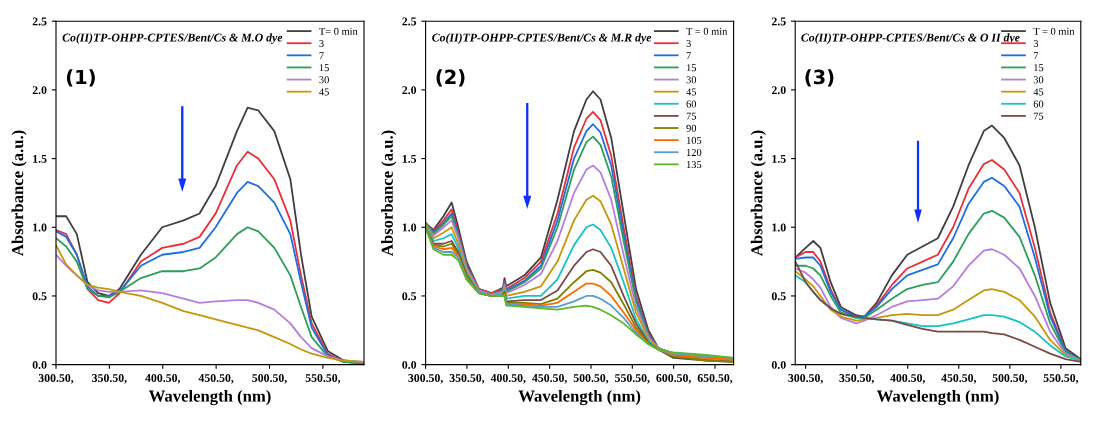 The height and width of the screenshot is (424, 1120). Describe the element at coordinates (910, 38) in the screenshot. I see `text: Co(II)TP-OHPP-CPTES/Bent/Cs & O II dye` at that location.